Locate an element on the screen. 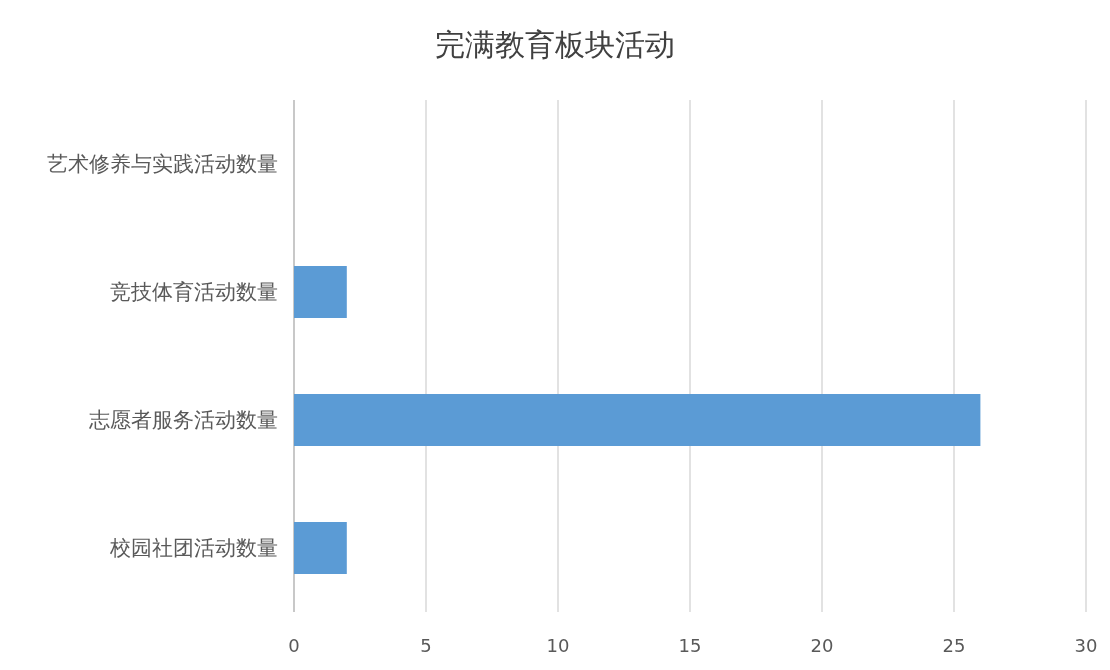 The width and height of the screenshot is (1110, 670). x-tick-label: 25 is located at coordinates (954, 645).